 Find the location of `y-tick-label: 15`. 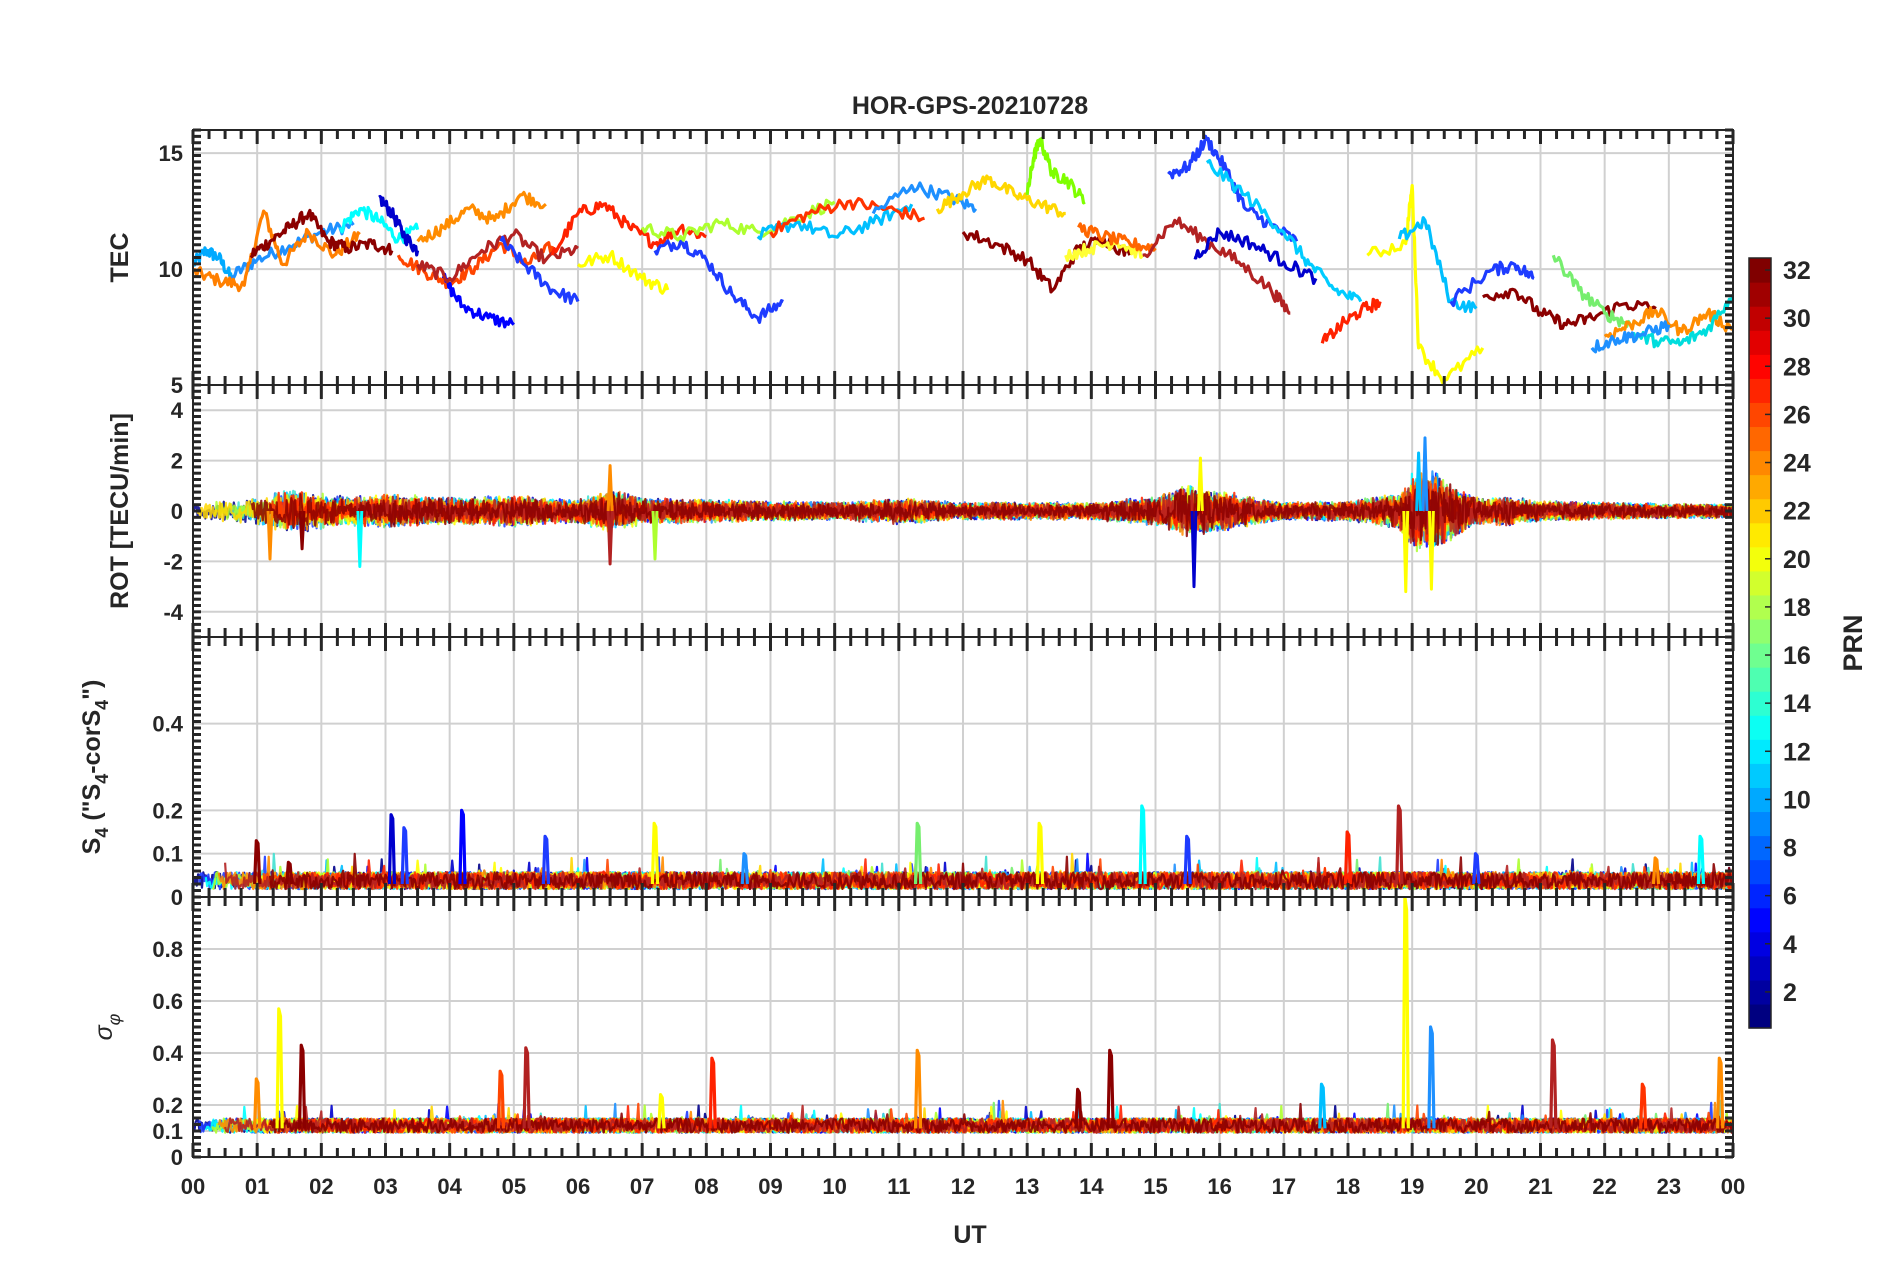

y-tick-label: 15 is located at coordinates (171, 153).